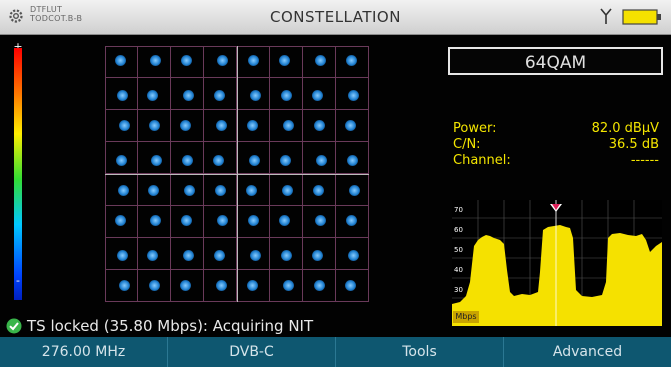 This screenshot has width=671, height=367. What do you see at coordinates (482, 160) in the screenshot?
I see `channel-label: Channel:` at bounding box center [482, 160].